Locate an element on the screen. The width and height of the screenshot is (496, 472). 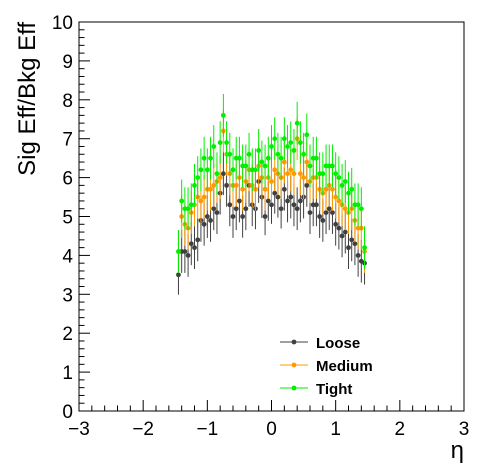
y-tick-label: 8 is located at coordinates (67, 101).